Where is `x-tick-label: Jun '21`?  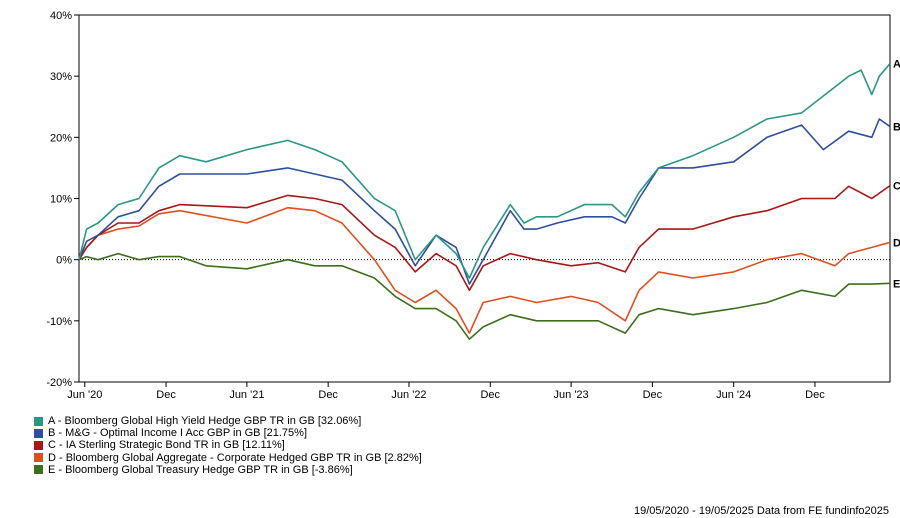
x-tick-label: Jun '21 is located at coordinates (246, 395).